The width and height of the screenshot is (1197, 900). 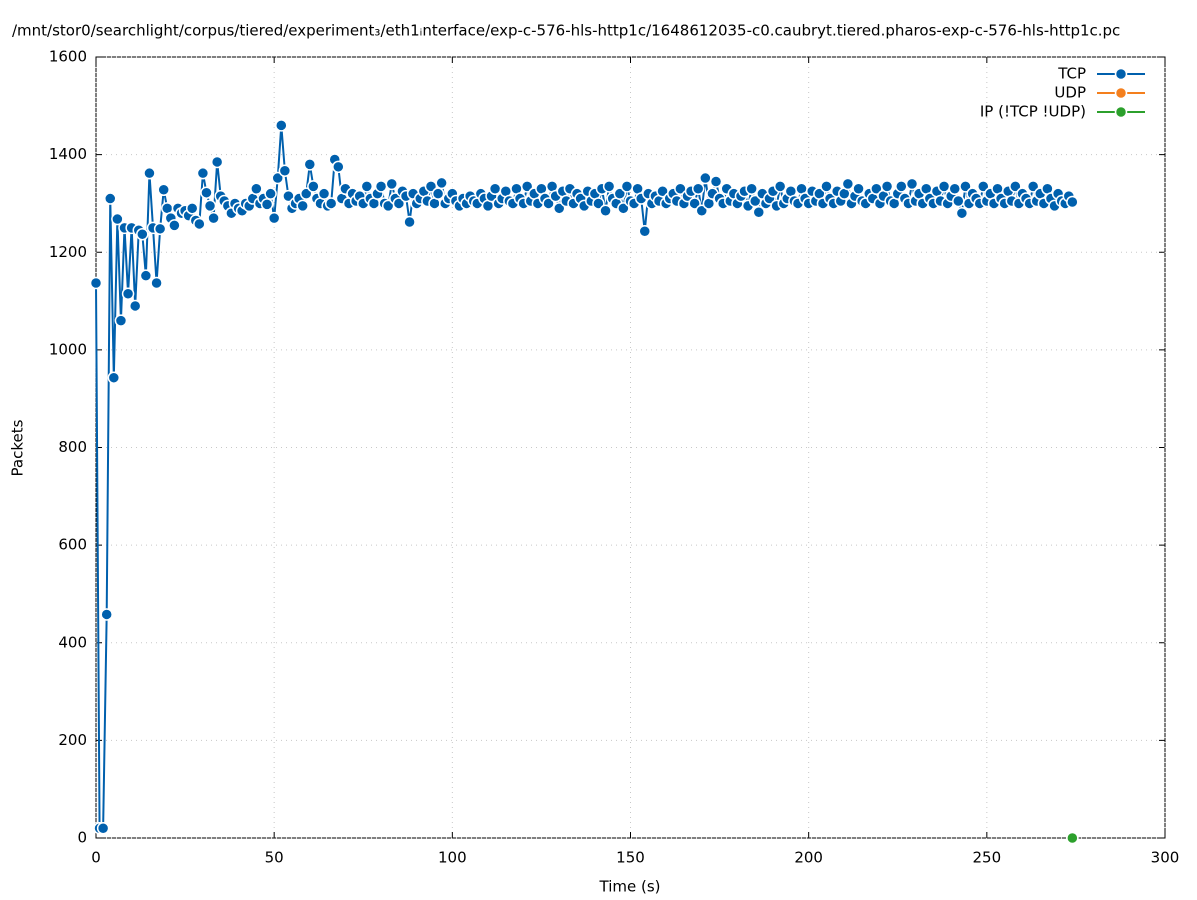 I want to click on y-tick-label: 0, so click(x=82, y=838).